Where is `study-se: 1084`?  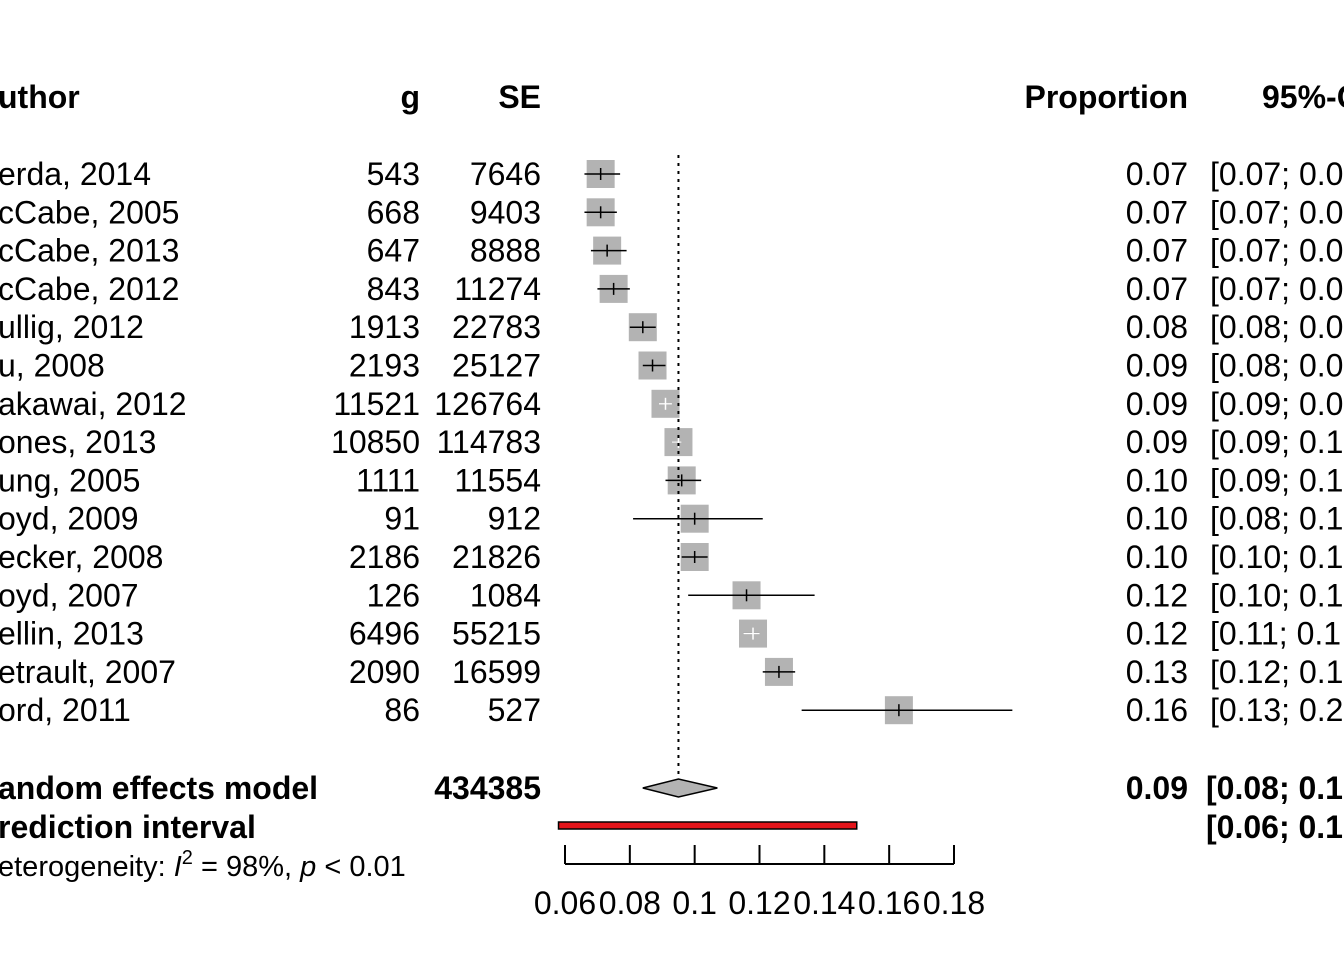 study-se: 1084 is located at coordinates (505, 595).